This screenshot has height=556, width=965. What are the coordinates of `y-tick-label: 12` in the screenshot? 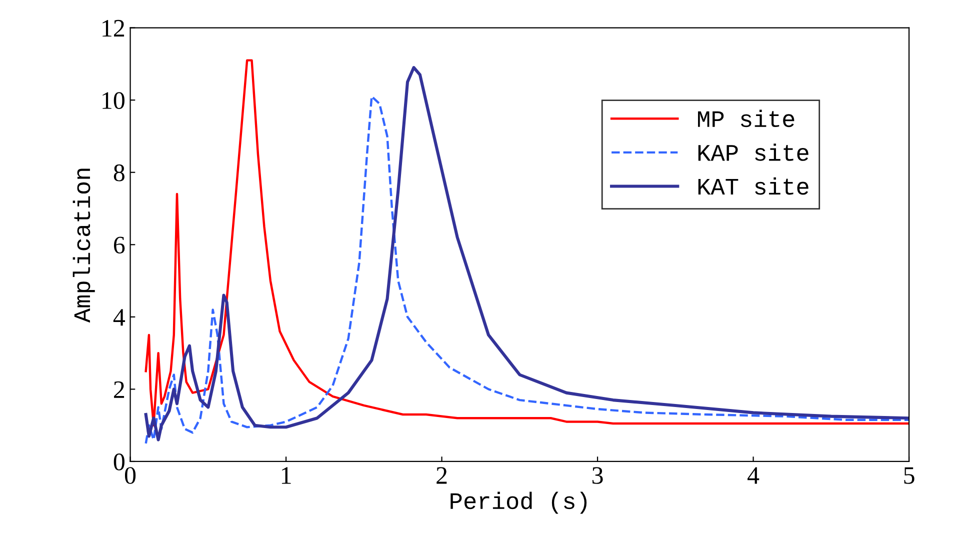 It's located at (113, 28).